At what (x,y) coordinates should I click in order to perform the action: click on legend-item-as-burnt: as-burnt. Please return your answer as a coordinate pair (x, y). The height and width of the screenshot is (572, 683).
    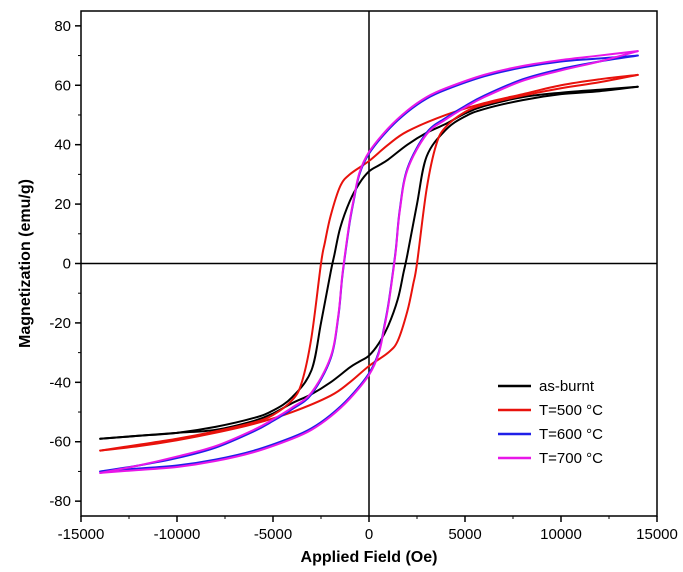
    Looking at the image, I should click on (546, 386).